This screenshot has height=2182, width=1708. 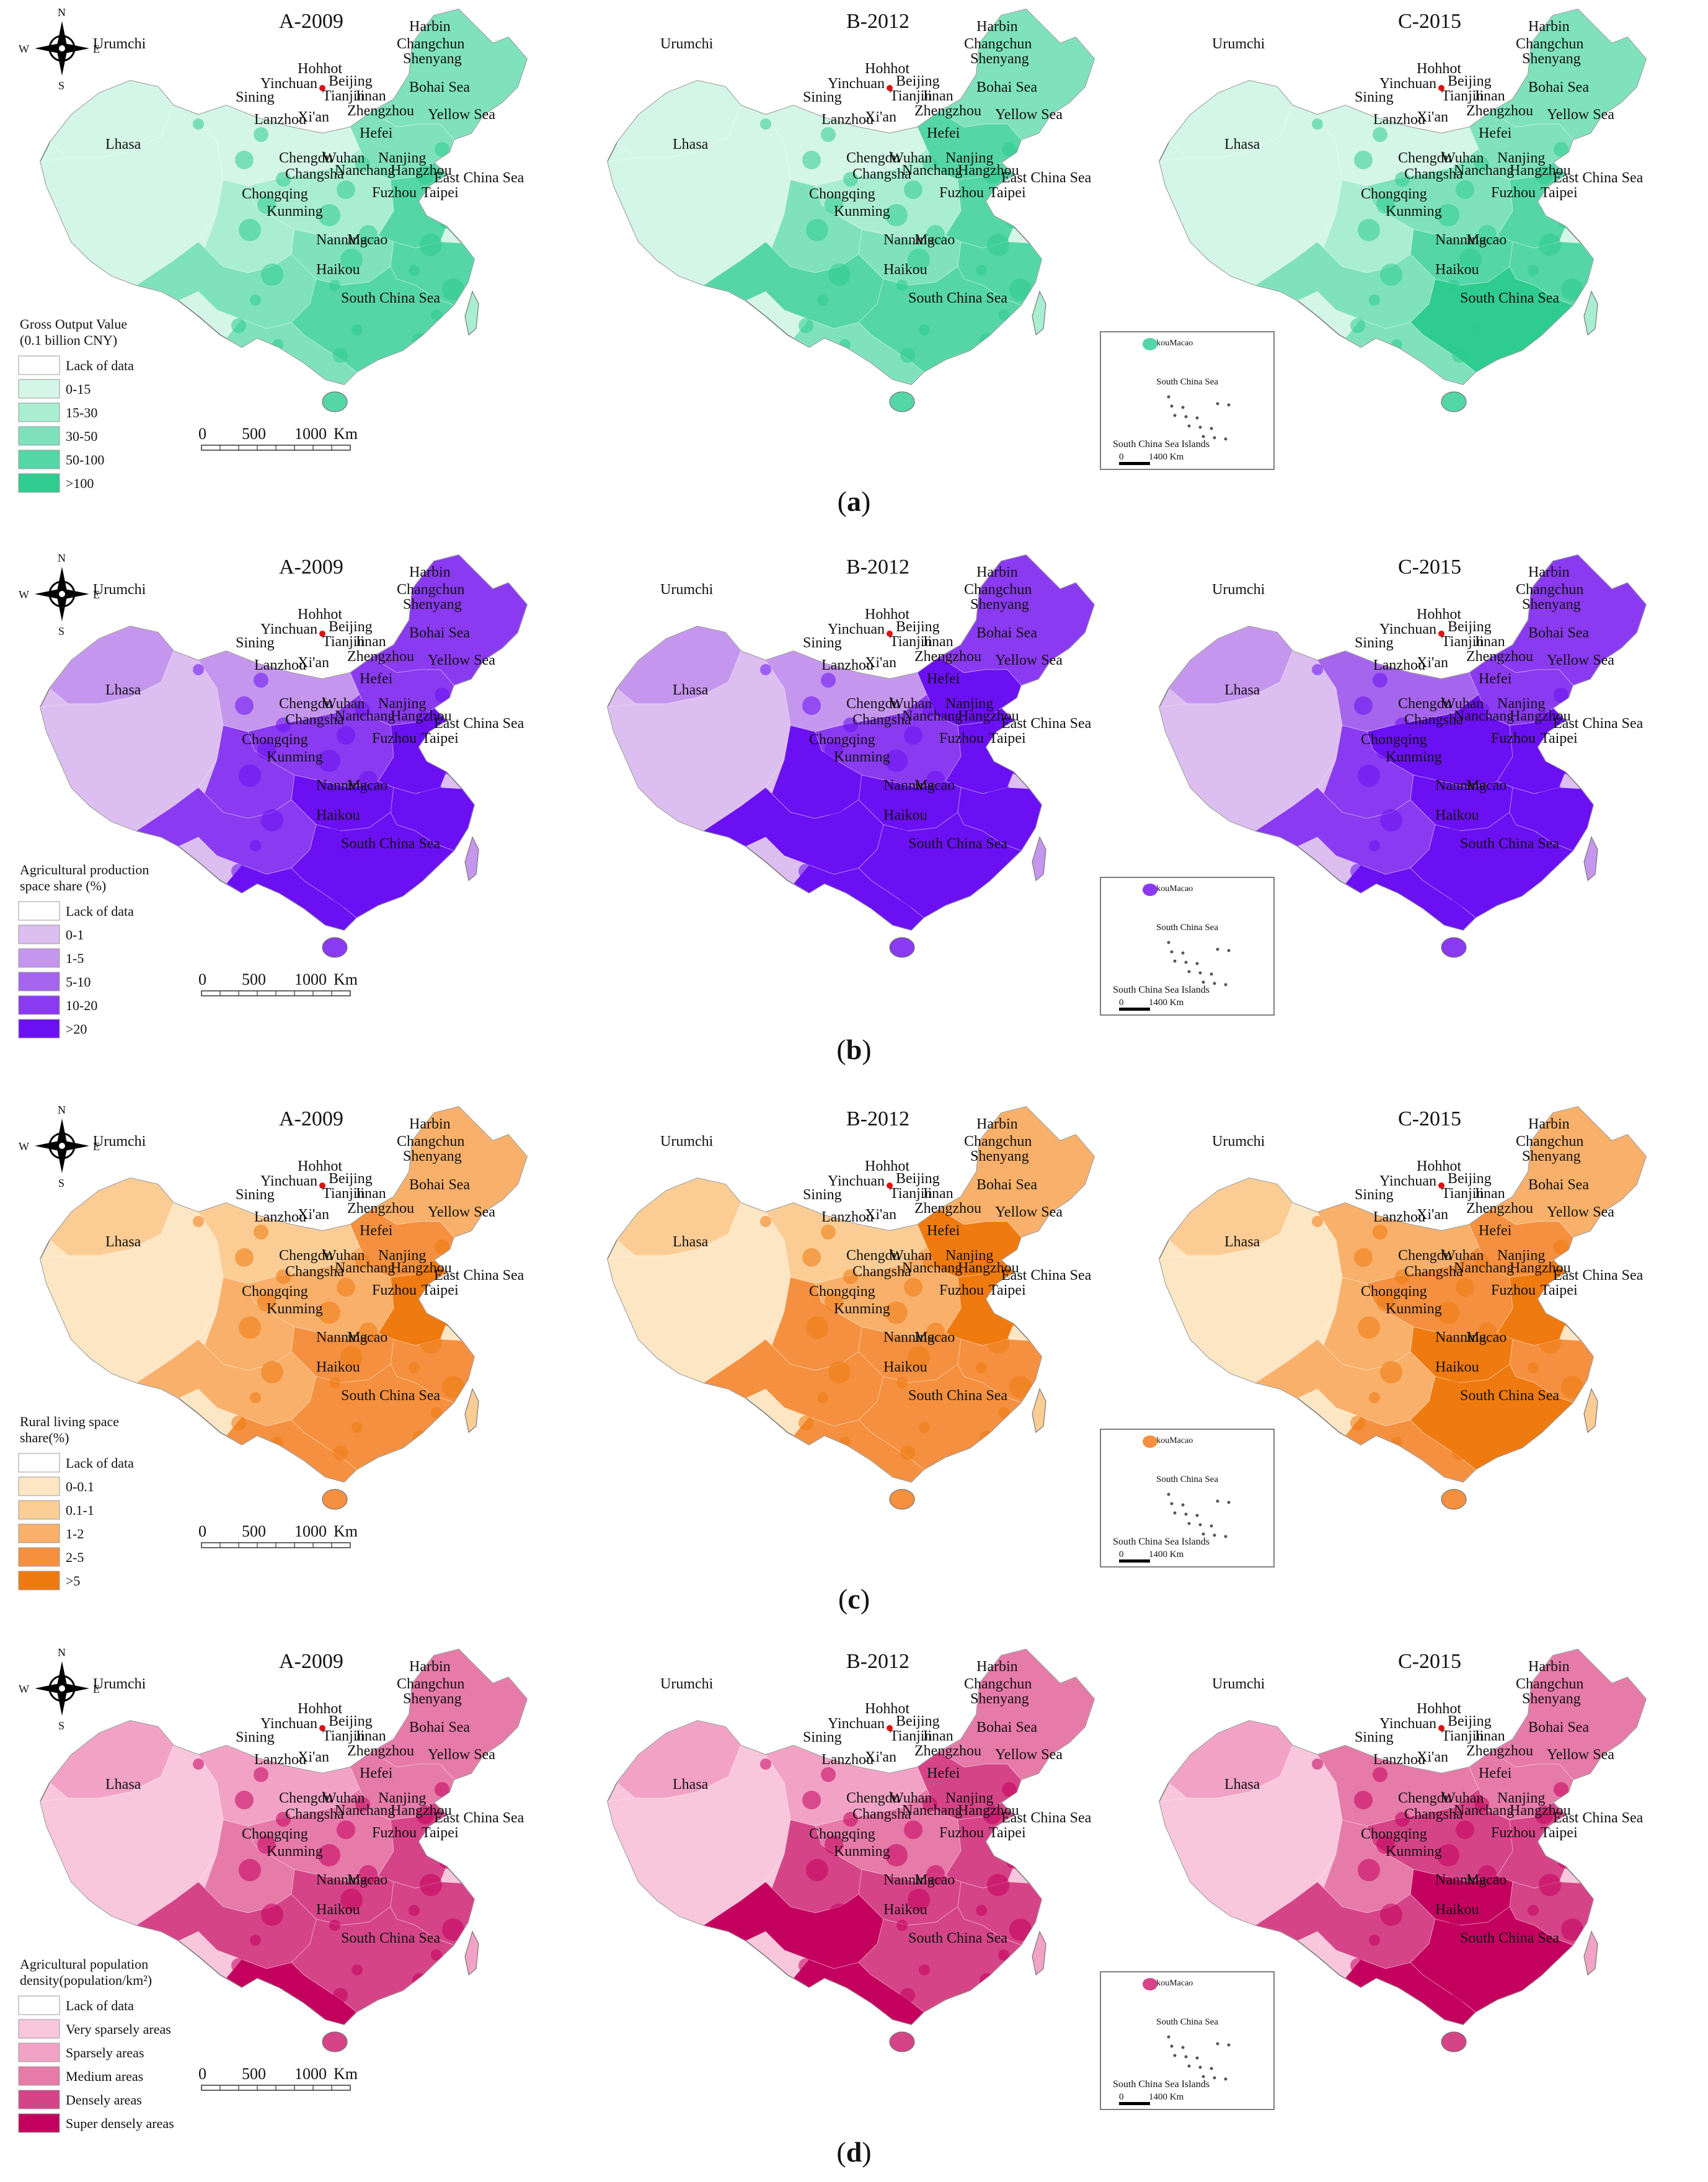 What do you see at coordinates (890, 88) in the screenshot?
I see `capital-marker` at bounding box center [890, 88].